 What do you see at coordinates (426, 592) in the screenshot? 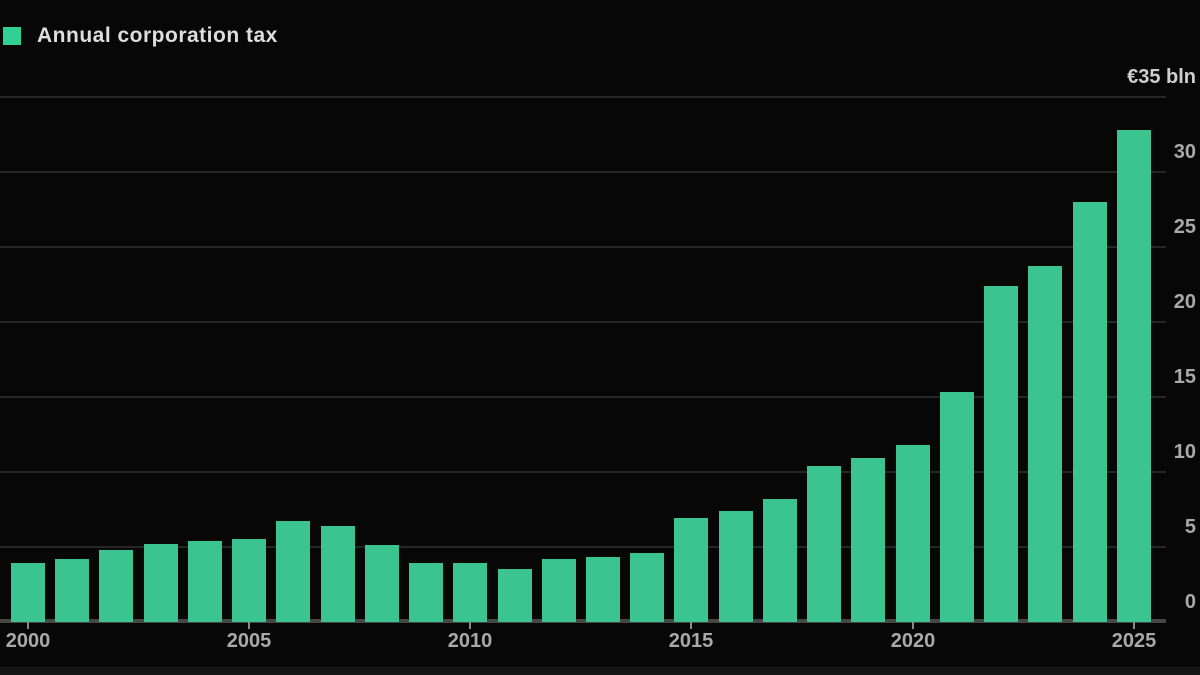
I see `bar-2009` at bounding box center [426, 592].